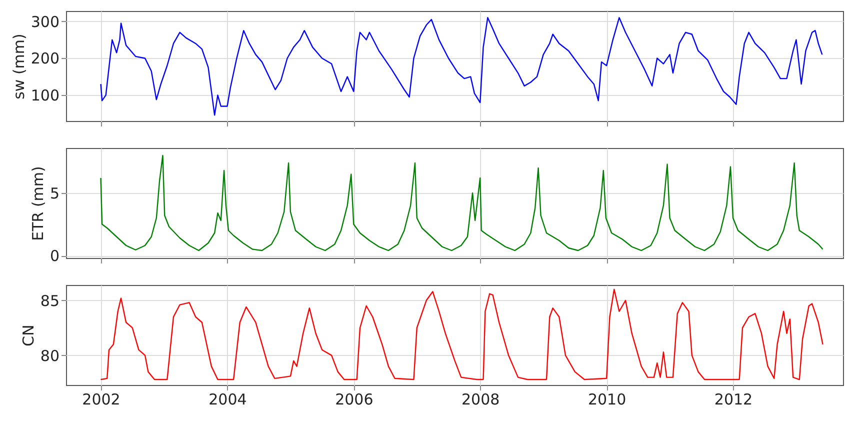 The height and width of the screenshot is (428, 857). What do you see at coordinates (45, 59) in the screenshot?
I see `y-tick-label: 200` at bounding box center [45, 59].